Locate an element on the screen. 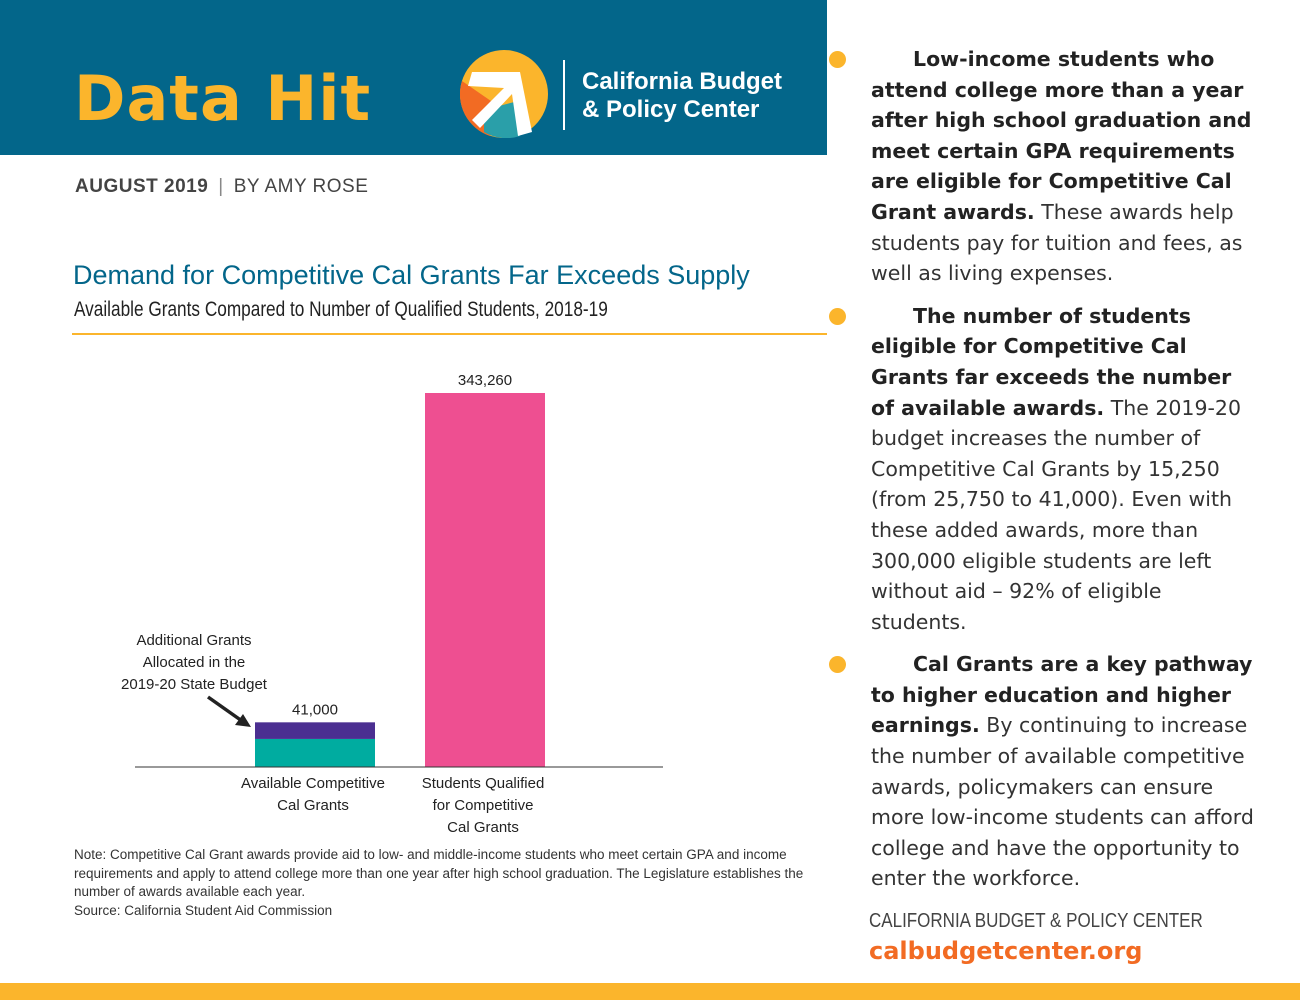  annotation-text: Allocated in the is located at coordinates (194, 662).